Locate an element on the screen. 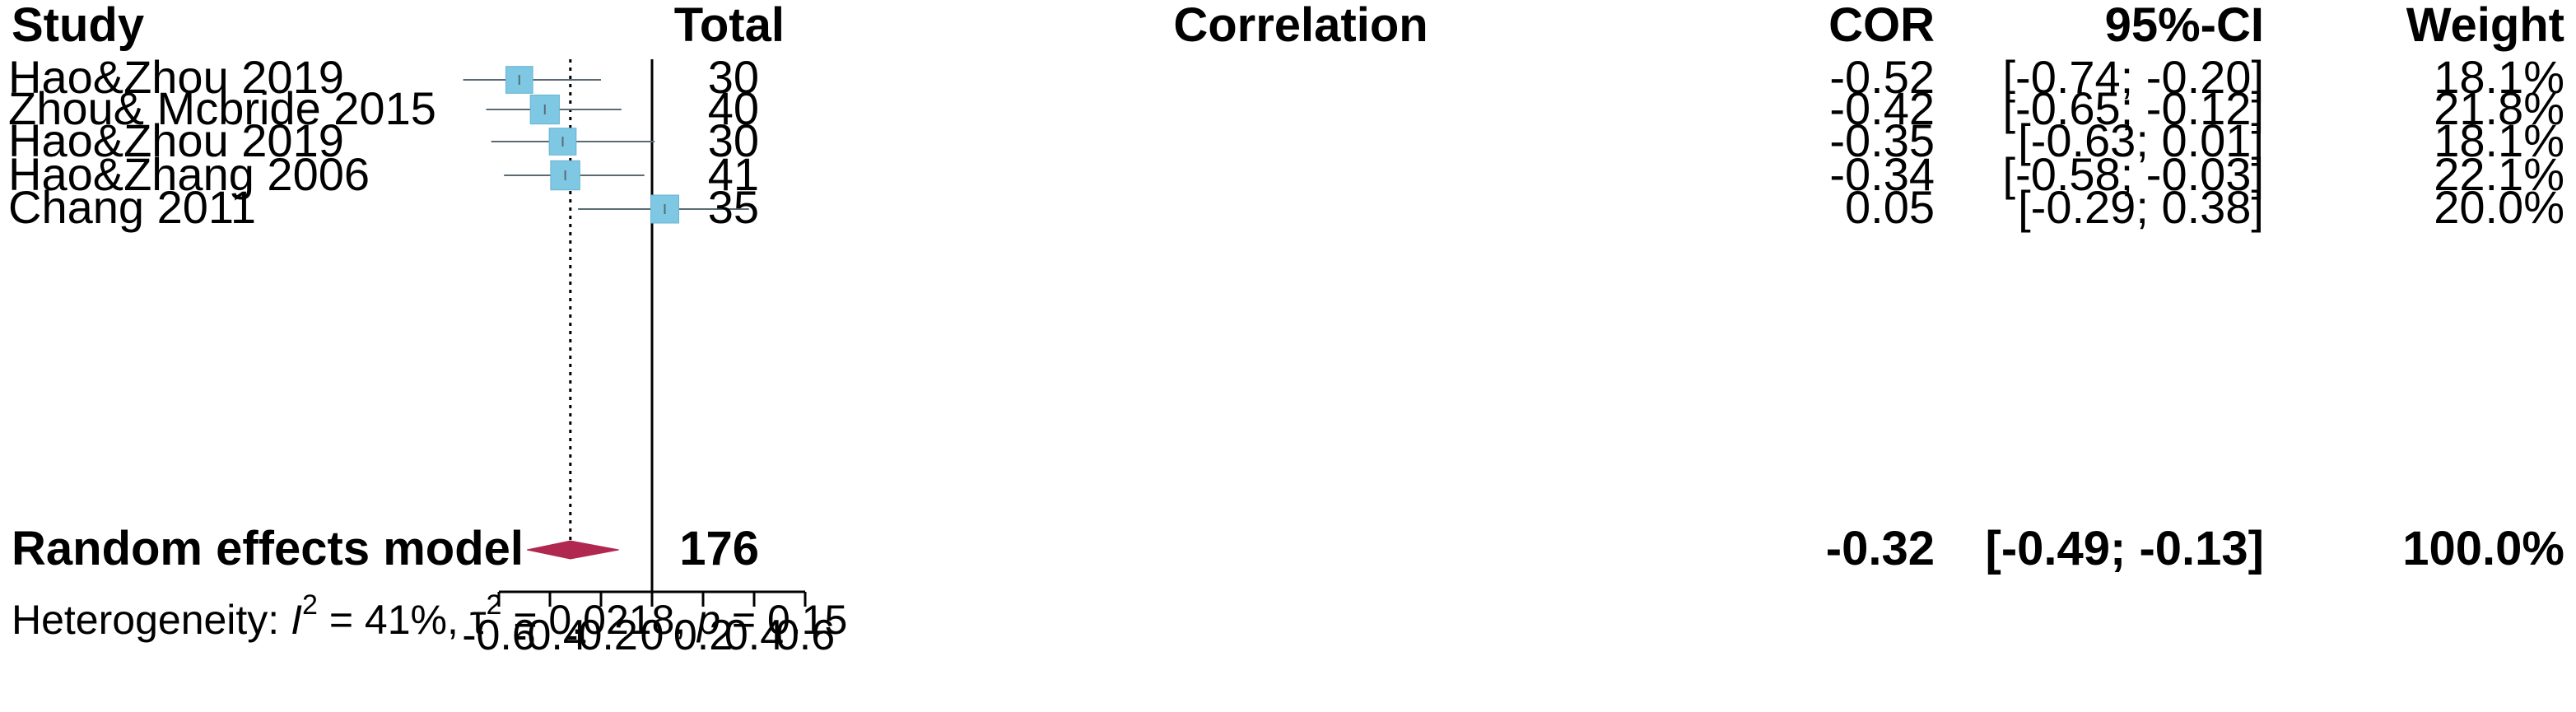 This screenshot has width=2576, height=712. summary-total: 176 is located at coordinates (719, 548).